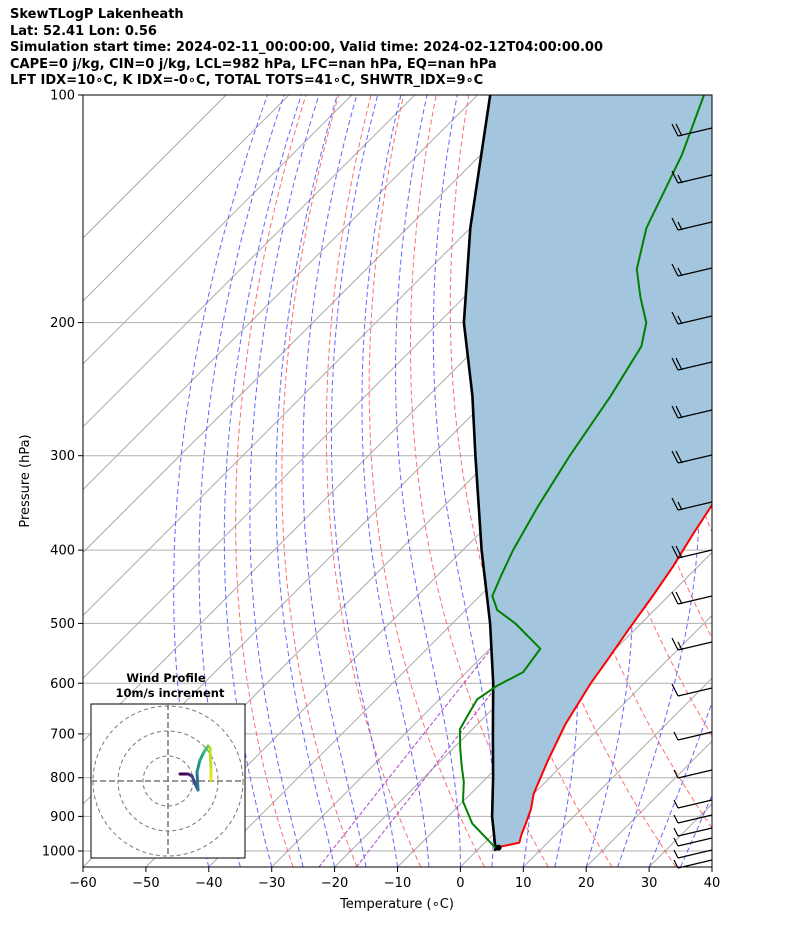 This screenshot has width=794, height=937. I want to click on x-tick-label: 10, so click(523, 883).